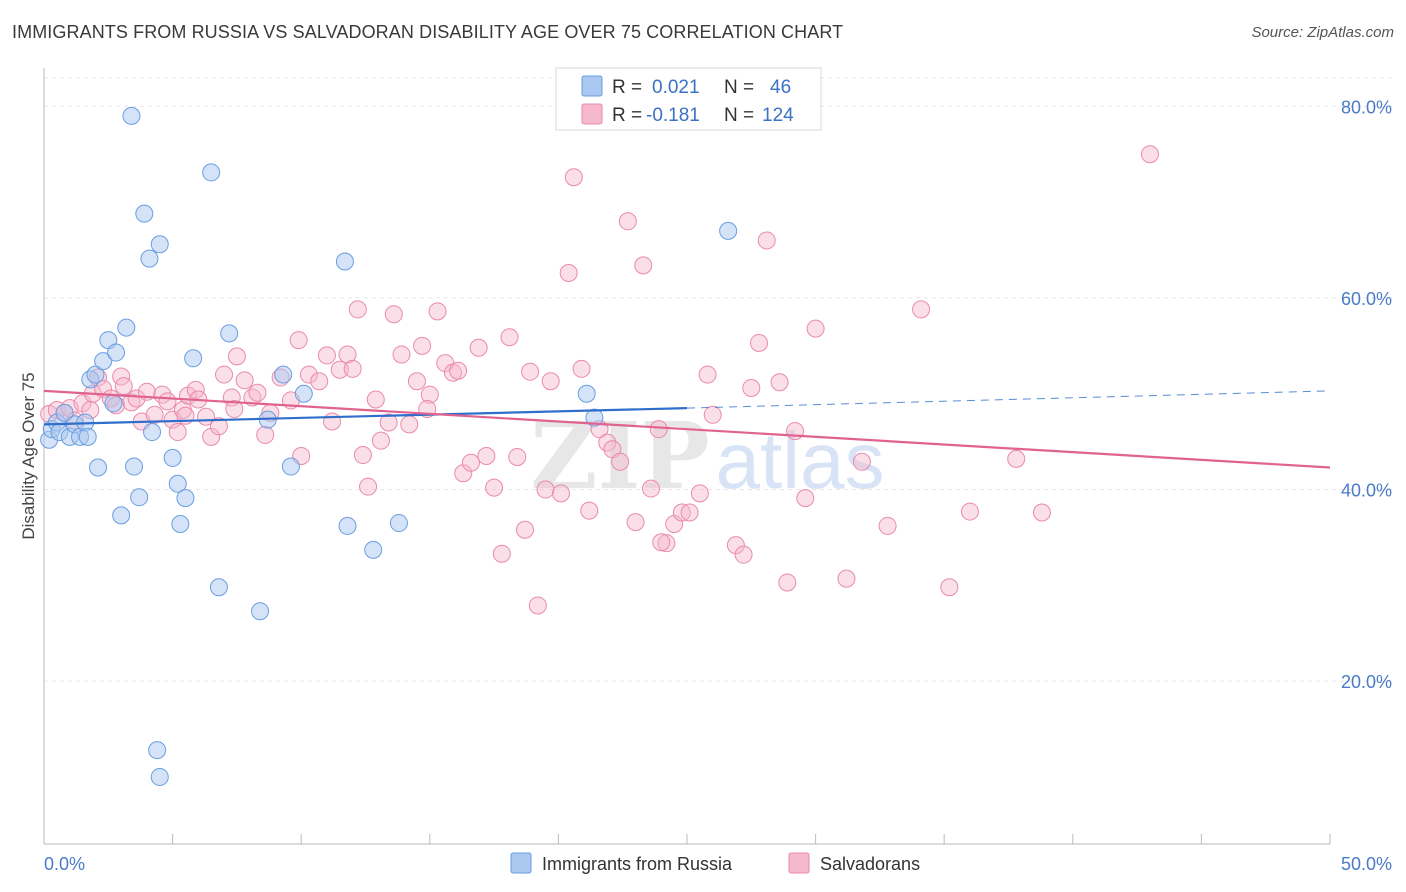 The height and width of the screenshot is (892, 1406). I want to click on x-tick-label-max: 50.0%, so click(1366, 864).